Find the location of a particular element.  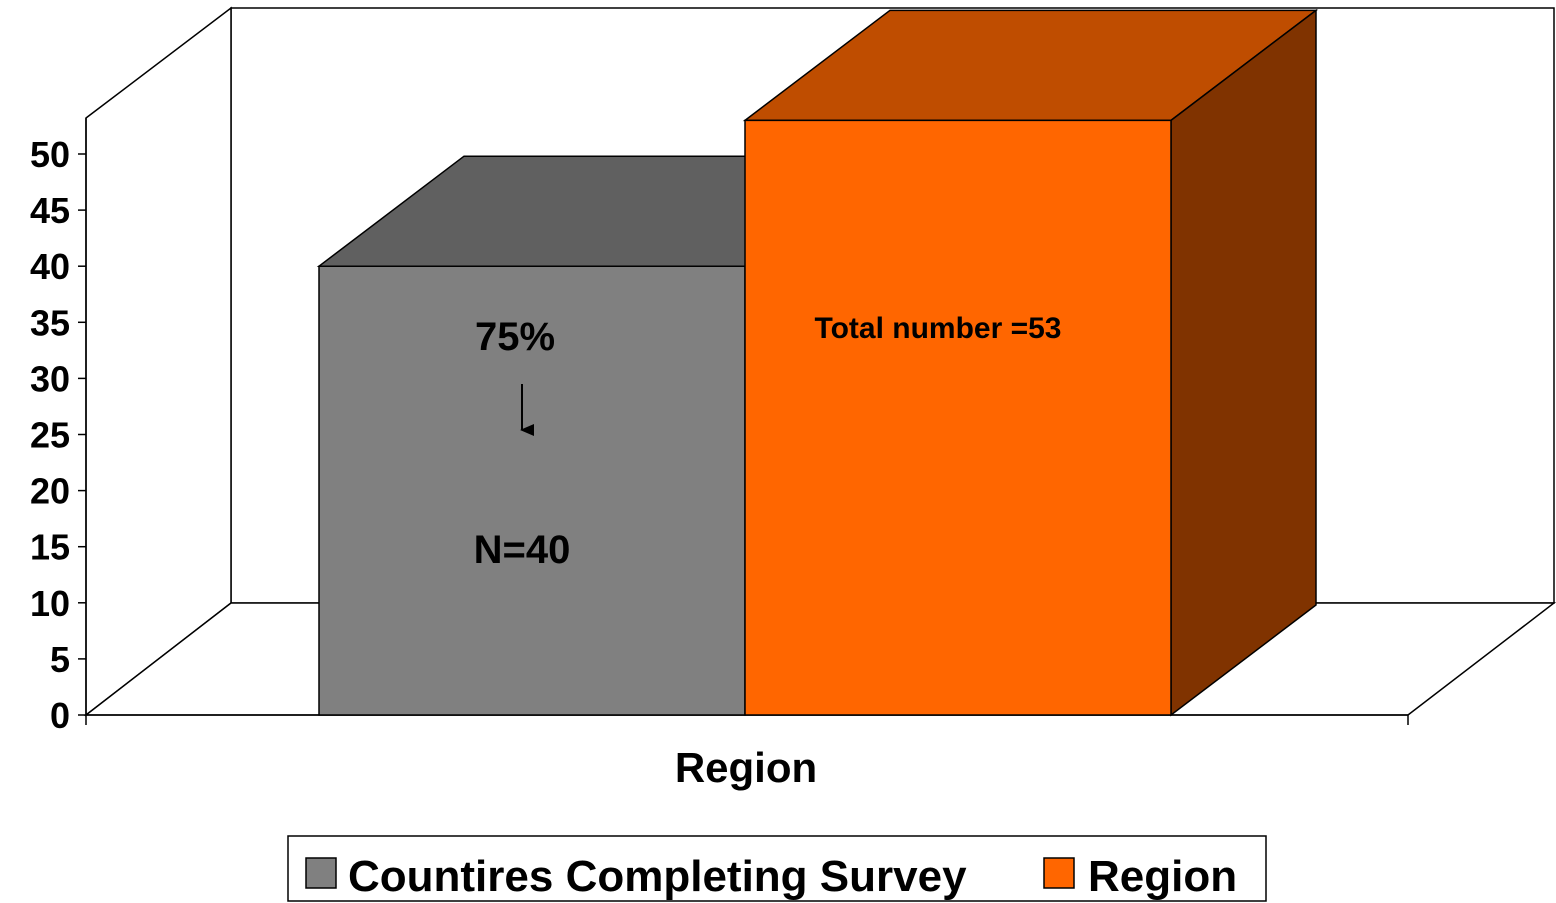

annotation-total: Total number =53 is located at coordinates (937, 328).